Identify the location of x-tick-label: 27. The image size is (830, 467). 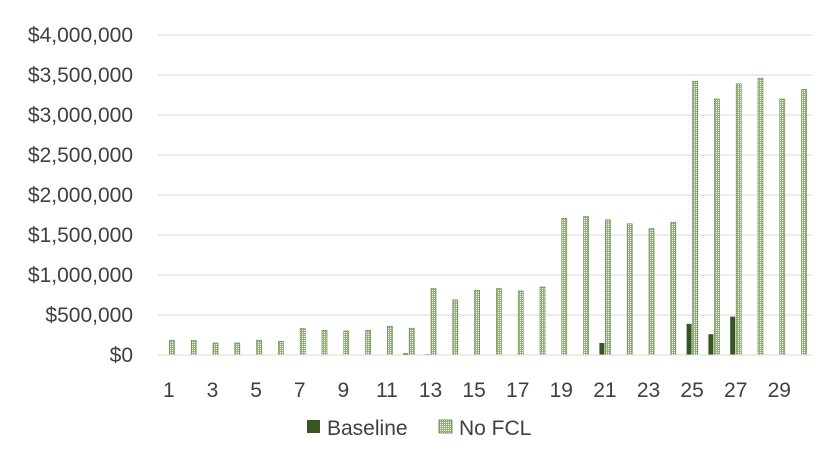
(735, 390).